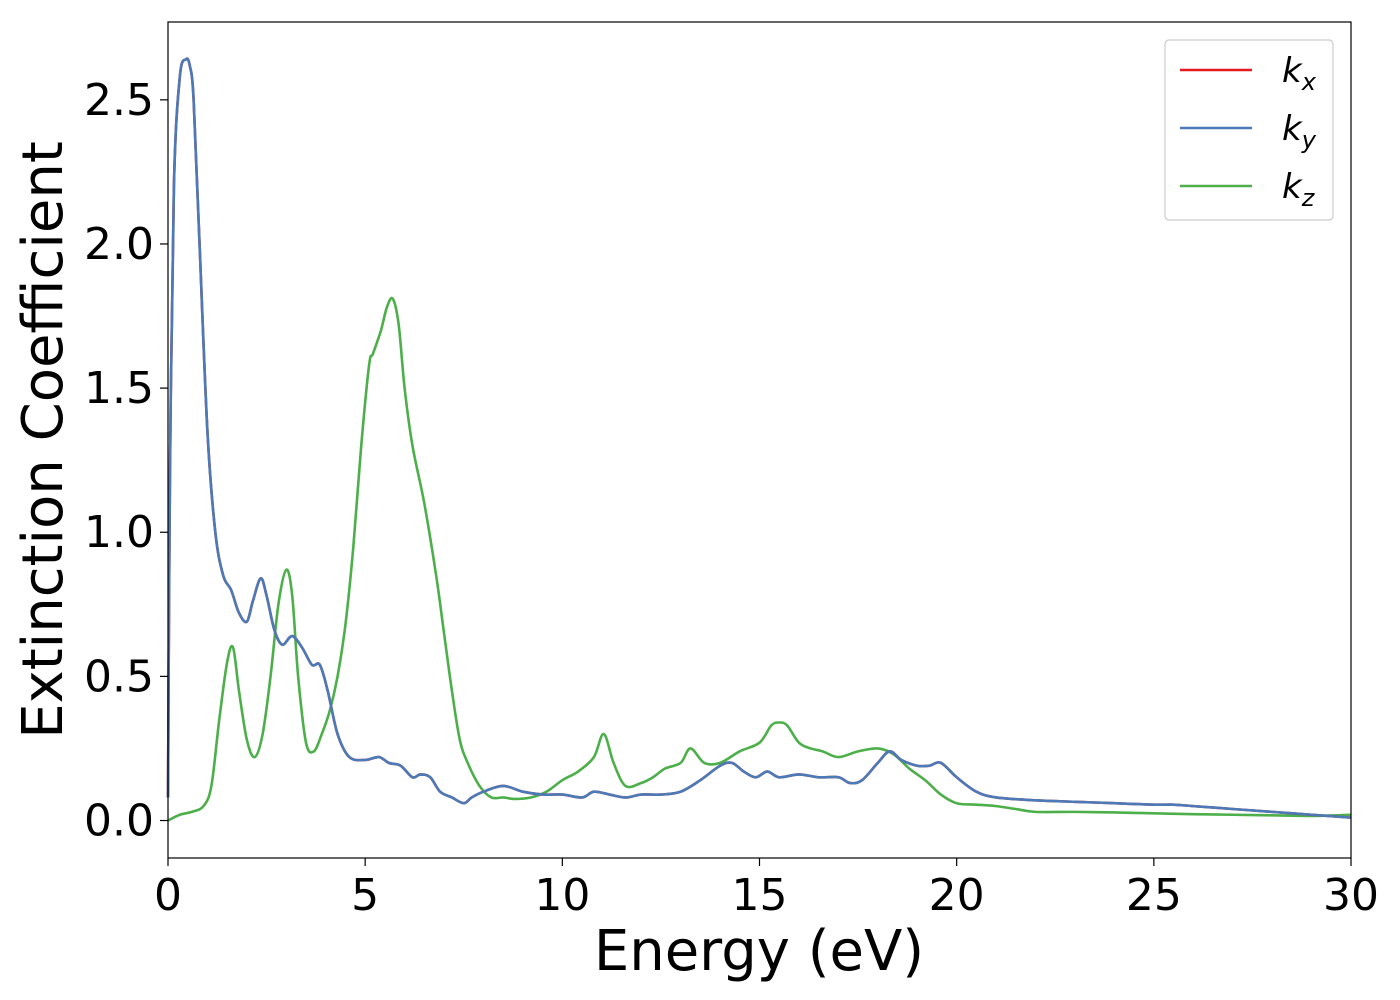 The width and height of the screenshot is (1400, 1000). I want to click on x-tick-label: 20, so click(957, 895).